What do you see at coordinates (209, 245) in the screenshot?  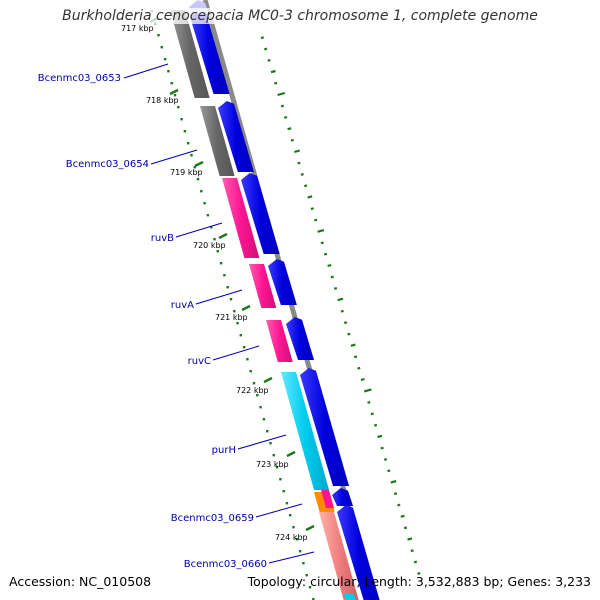 I see `tick-label: 720 kbp` at bounding box center [209, 245].